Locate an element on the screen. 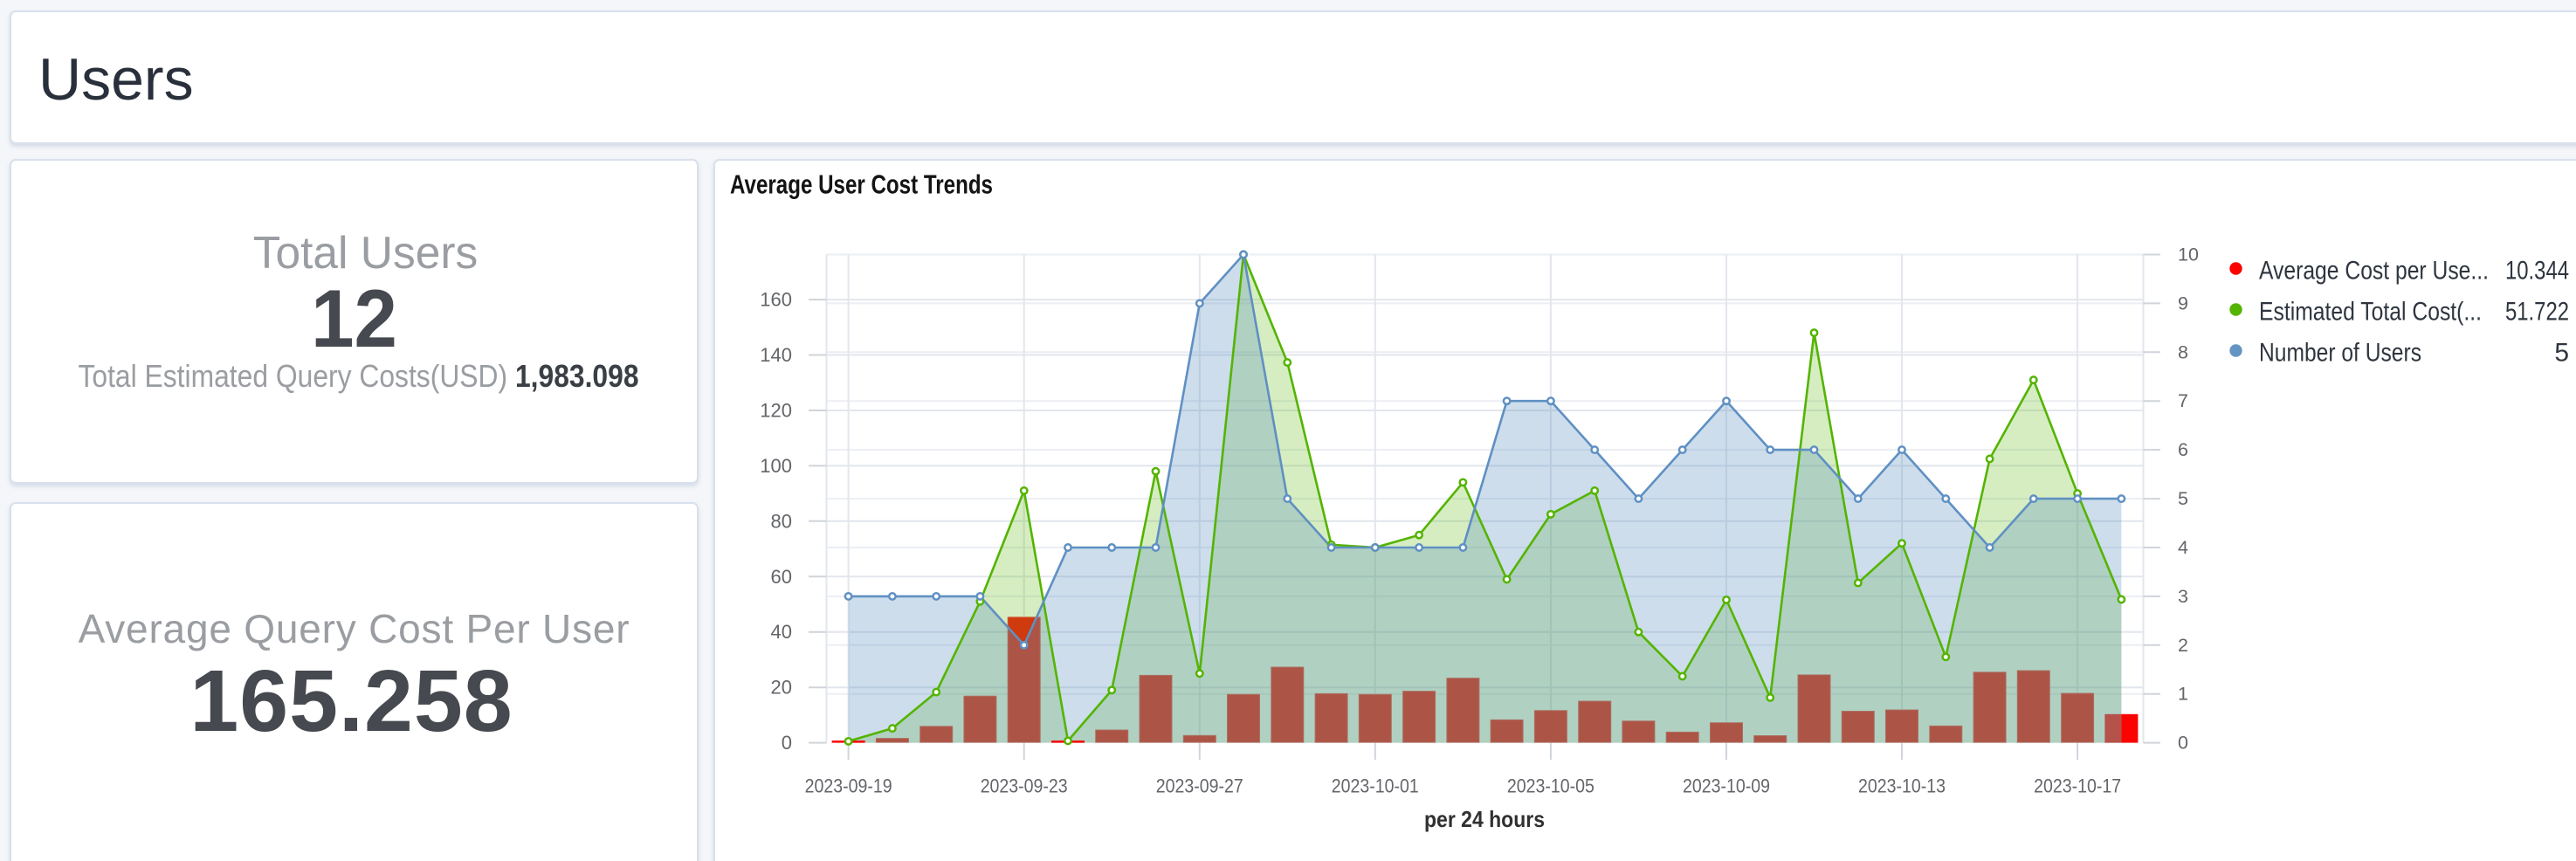 Image resolution: width=2576 pixels, height=861 pixels. svg-text: 2023-09-27 is located at coordinates (1199, 786).